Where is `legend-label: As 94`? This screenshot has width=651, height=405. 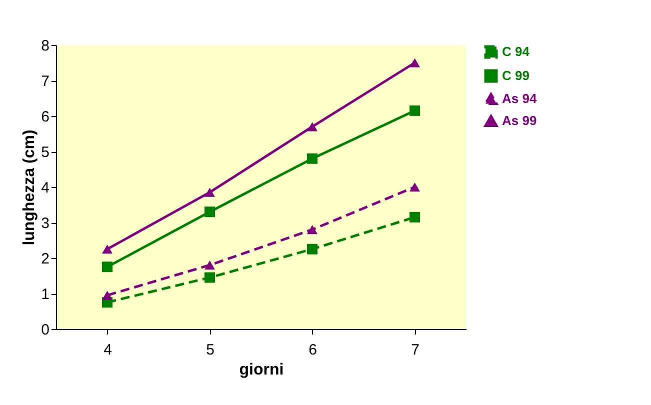
legend-label: As 94 is located at coordinates (520, 98).